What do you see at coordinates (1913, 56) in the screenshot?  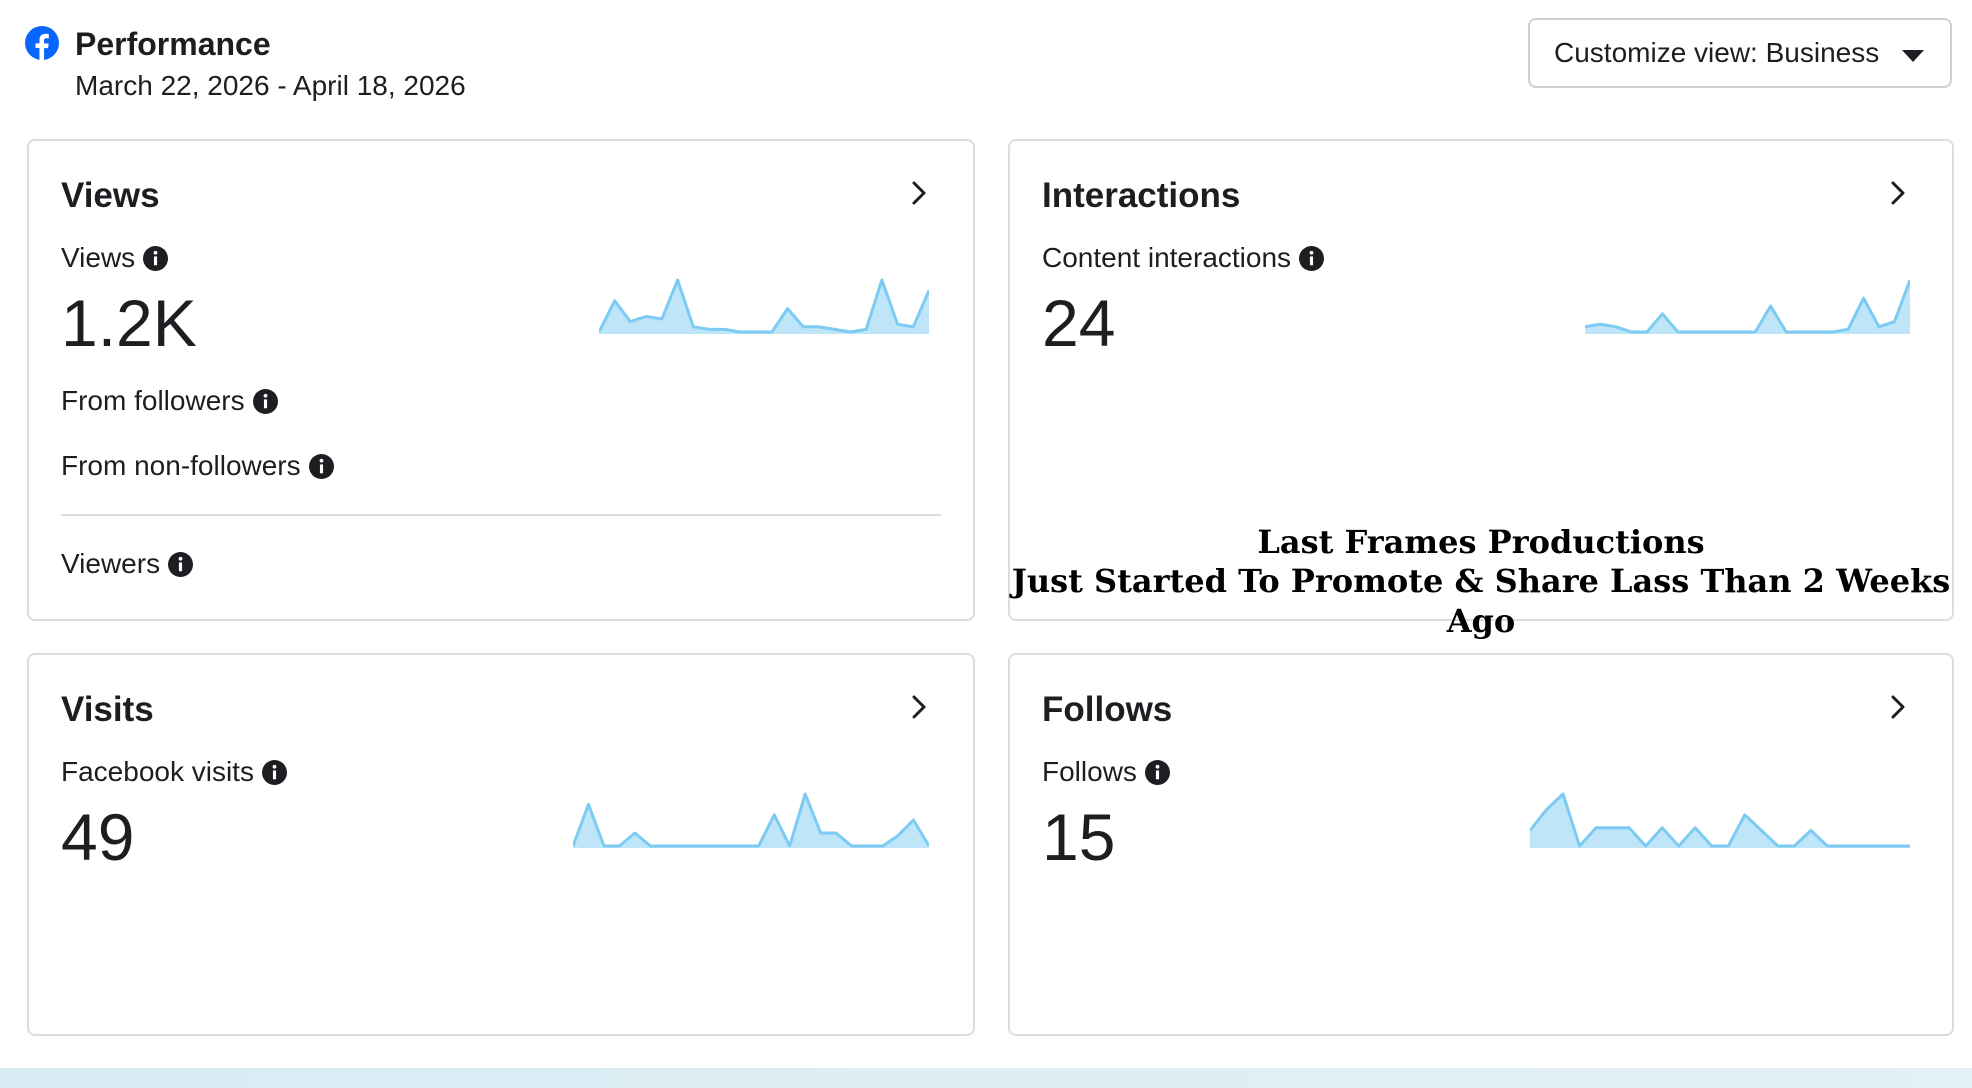 I see `caret-down-icon` at bounding box center [1913, 56].